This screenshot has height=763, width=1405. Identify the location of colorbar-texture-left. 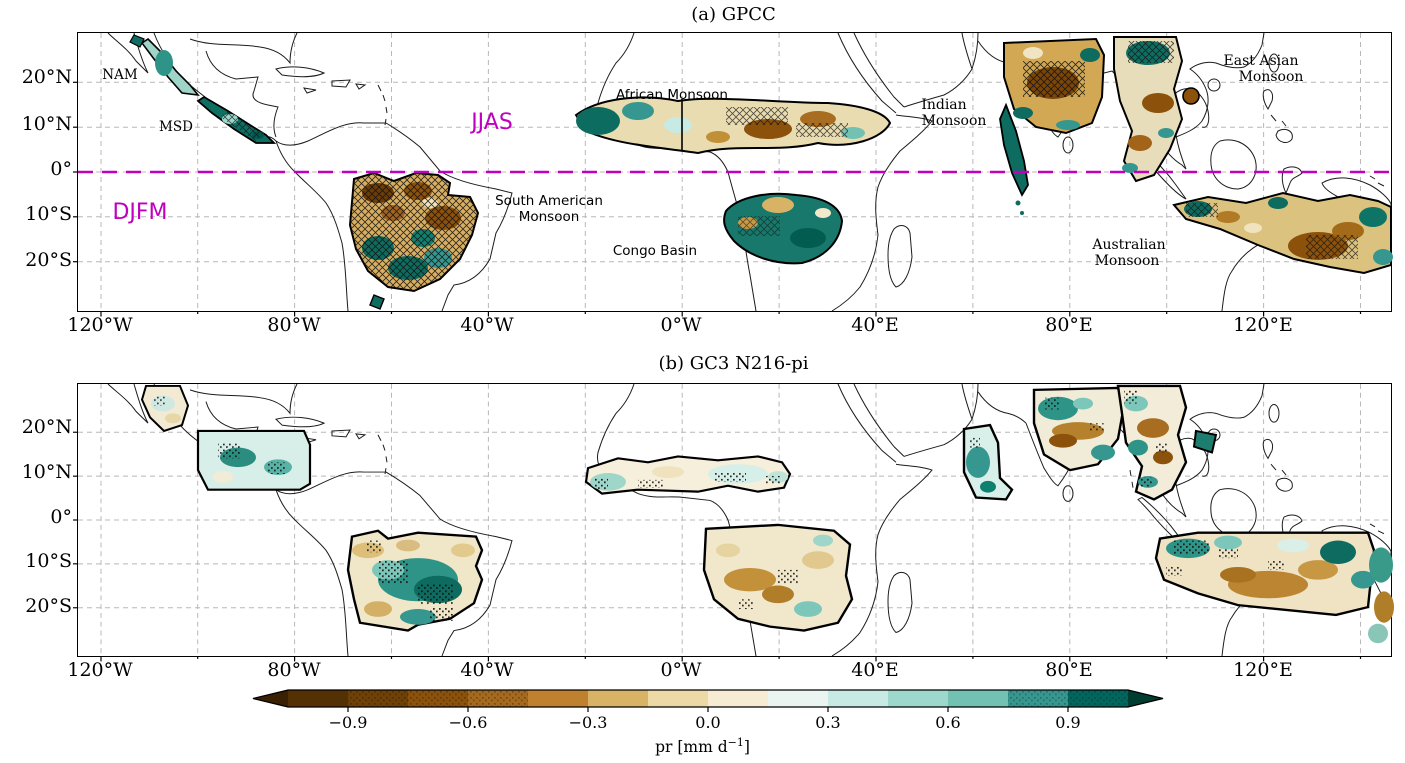
(438, 698).